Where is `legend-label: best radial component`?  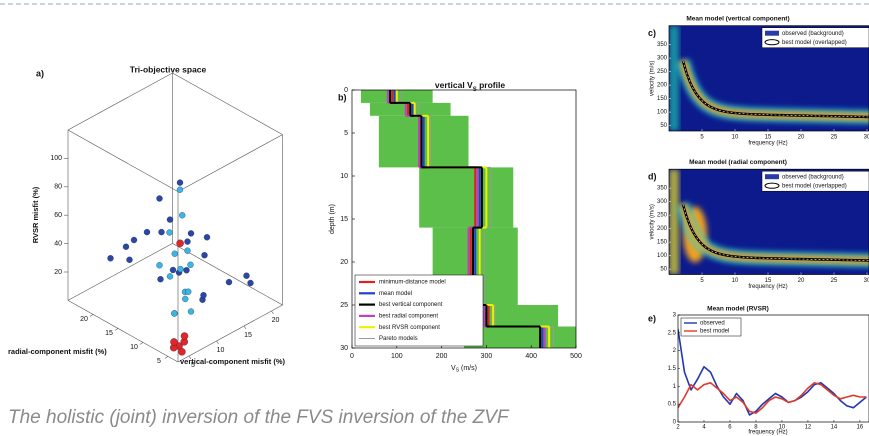 legend-label: best radial component is located at coordinates (408, 316).